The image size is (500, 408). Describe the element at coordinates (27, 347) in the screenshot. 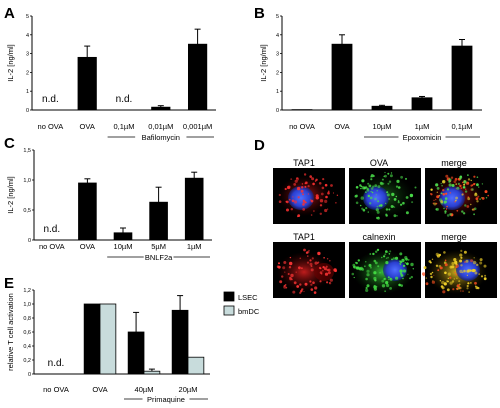

I see `y-tick-label: 0,4` at that location.